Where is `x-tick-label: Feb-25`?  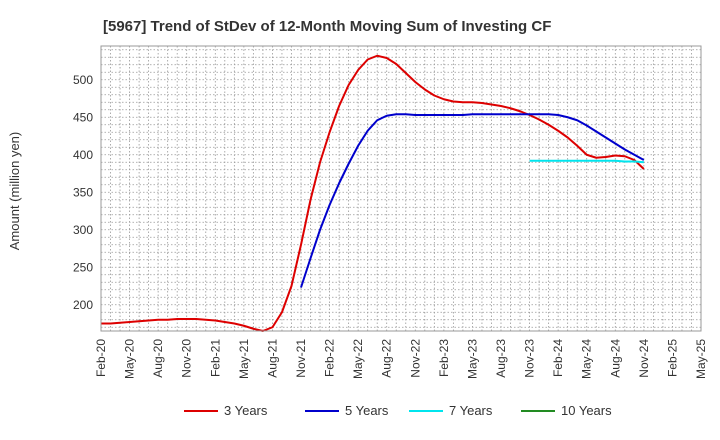 x-tick-label: Feb-25 is located at coordinates (672, 358).